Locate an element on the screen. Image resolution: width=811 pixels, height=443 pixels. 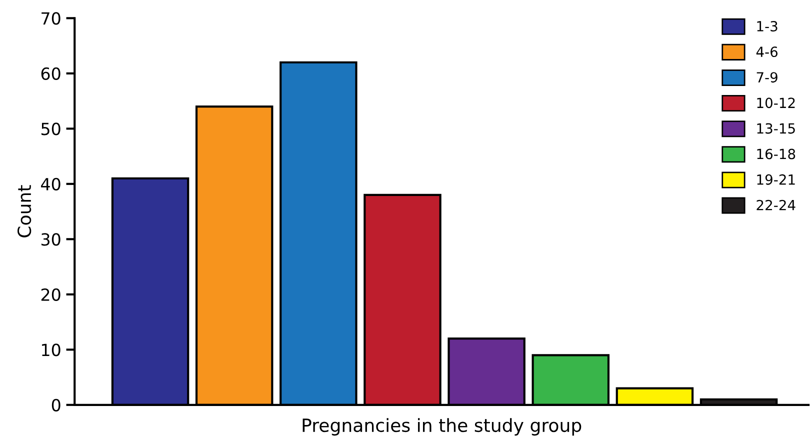
y-tick-label: 70 is located at coordinates (51, 18).